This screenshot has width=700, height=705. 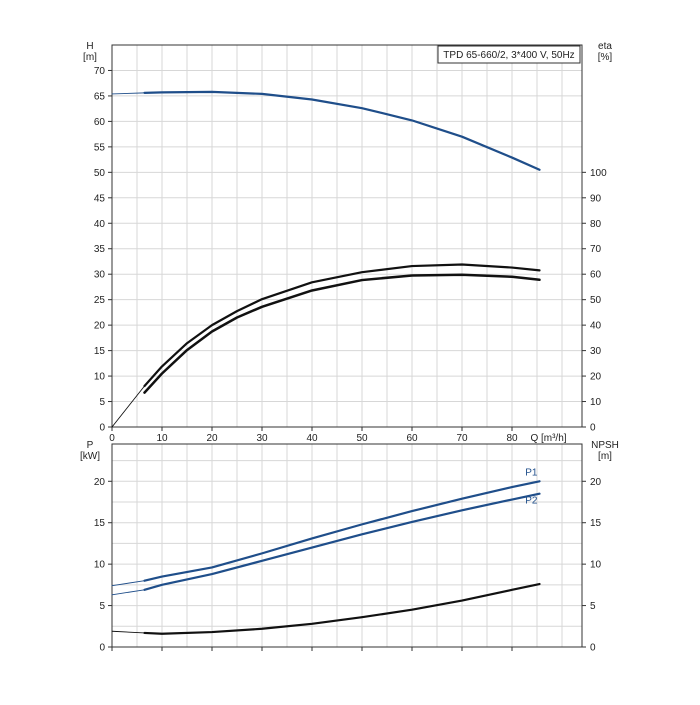 What do you see at coordinates (100, 300) in the screenshot?
I see `left-tick-label: 25` at bounding box center [100, 300].